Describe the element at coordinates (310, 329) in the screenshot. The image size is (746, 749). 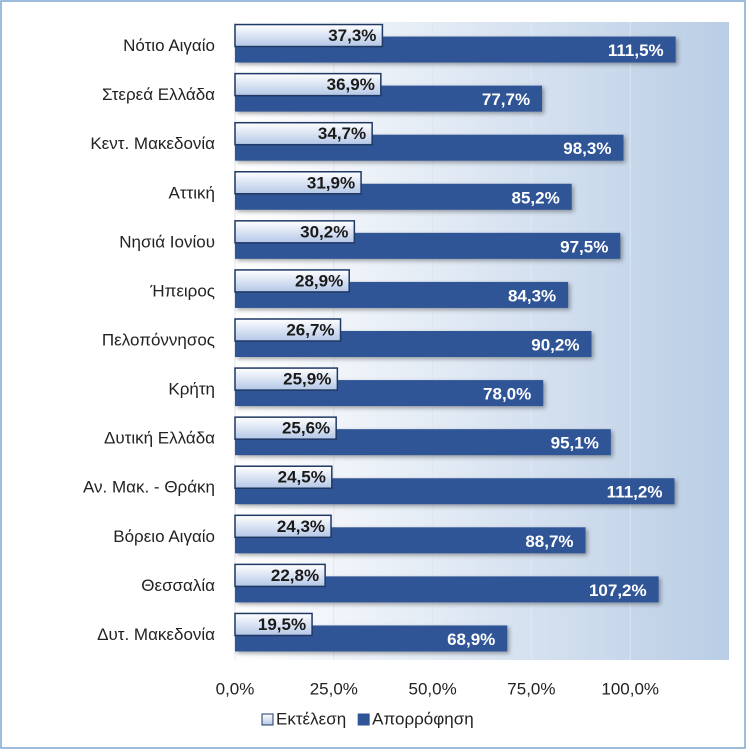
I see `data-label: 26,7%` at that location.